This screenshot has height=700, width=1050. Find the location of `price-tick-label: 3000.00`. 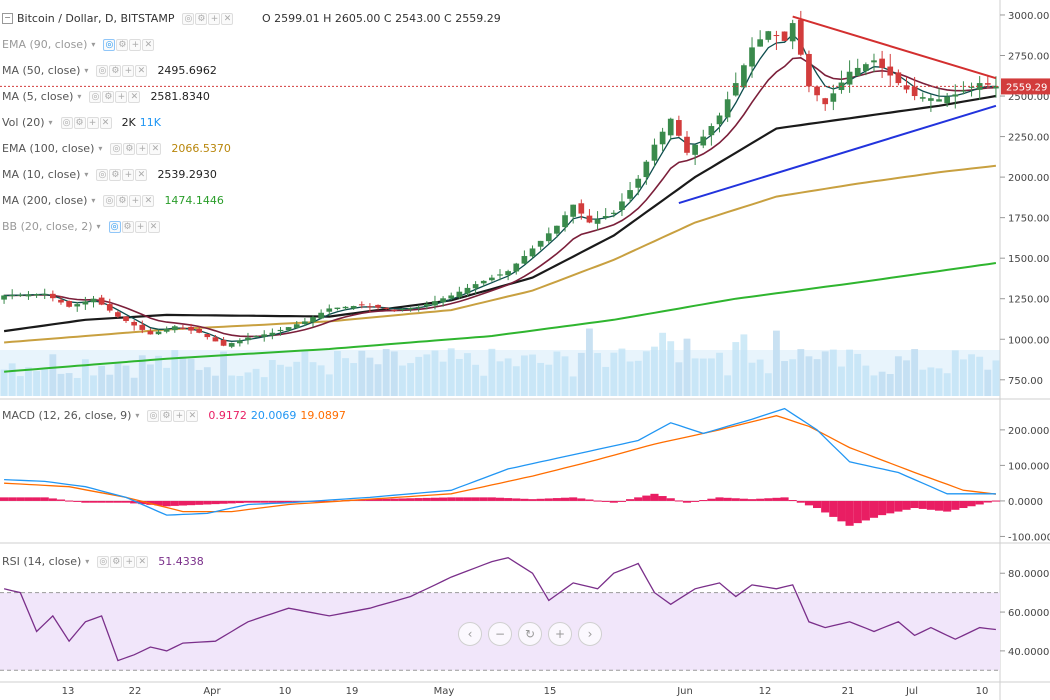

price-tick-label: 3000.00 is located at coordinates (1028, 16).